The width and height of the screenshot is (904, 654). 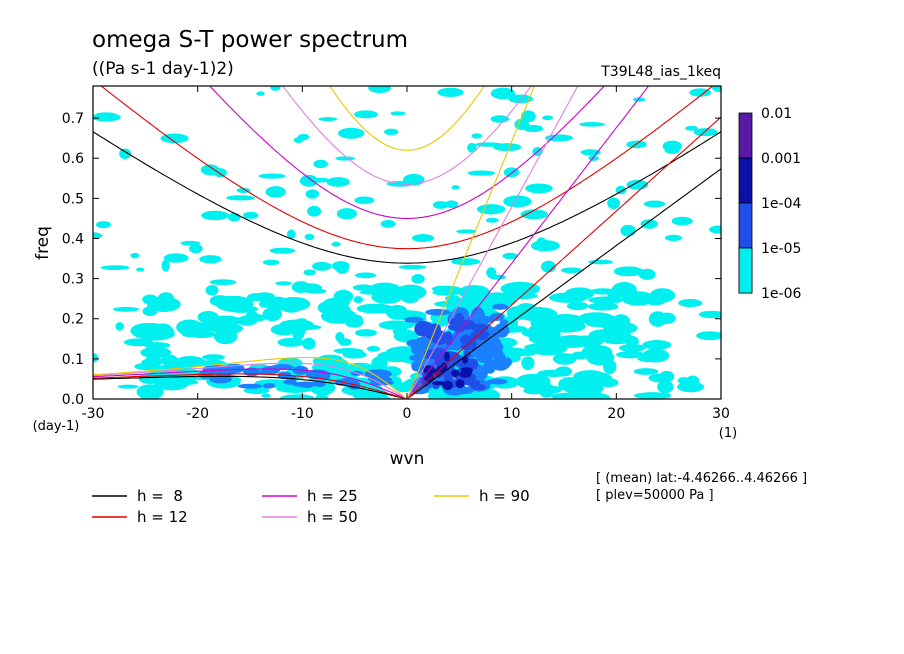 I want to click on y-tick-label: 0.1, so click(x=73, y=360).